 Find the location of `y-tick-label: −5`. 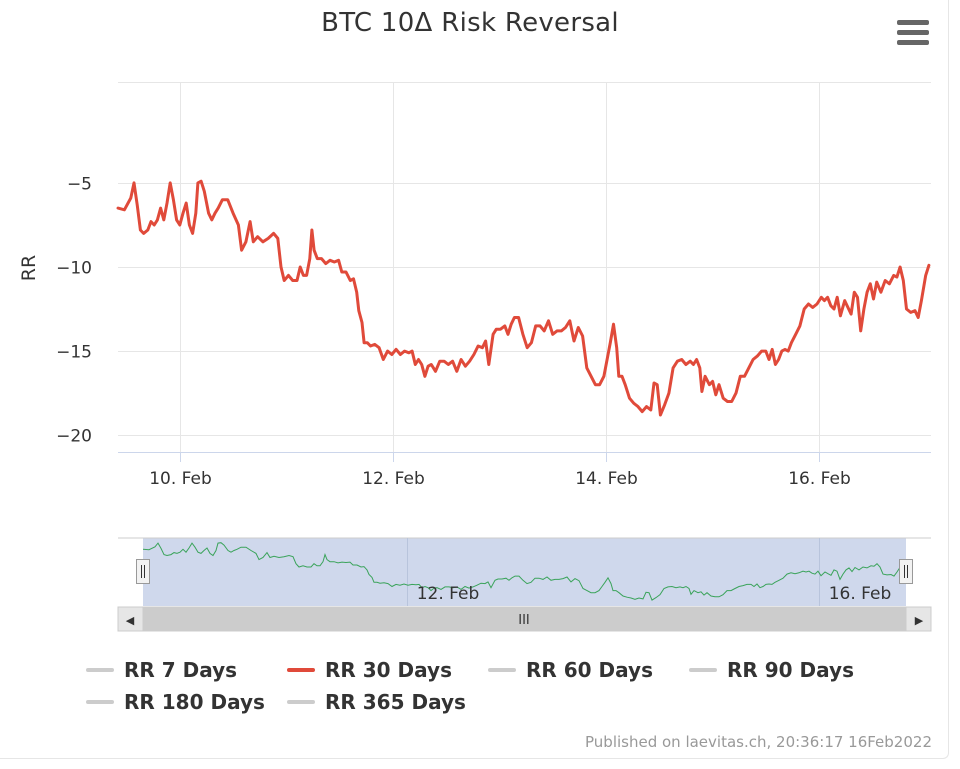

y-tick-label: −5 is located at coordinates (79, 185).